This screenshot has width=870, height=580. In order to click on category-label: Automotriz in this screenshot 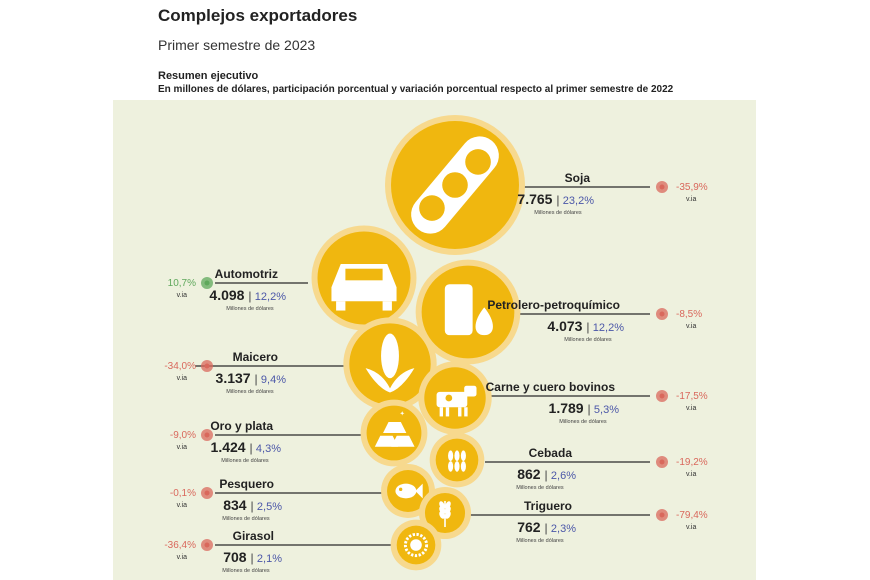, I will do `click(246, 274)`.